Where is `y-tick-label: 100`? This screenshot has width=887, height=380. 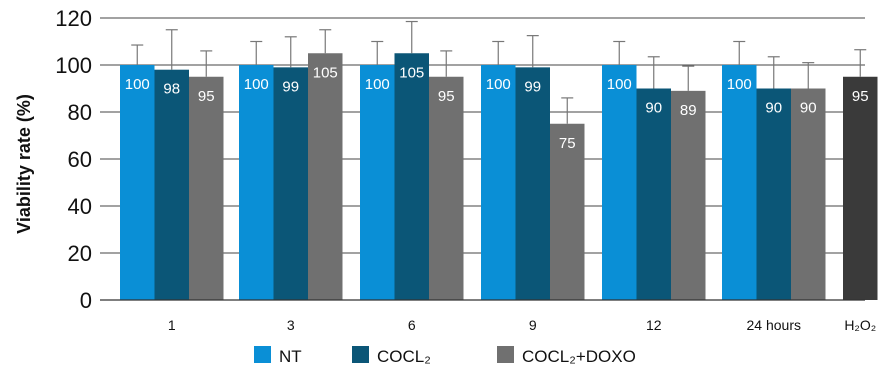 y-tick-label: 100 is located at coordinates (73, 65).